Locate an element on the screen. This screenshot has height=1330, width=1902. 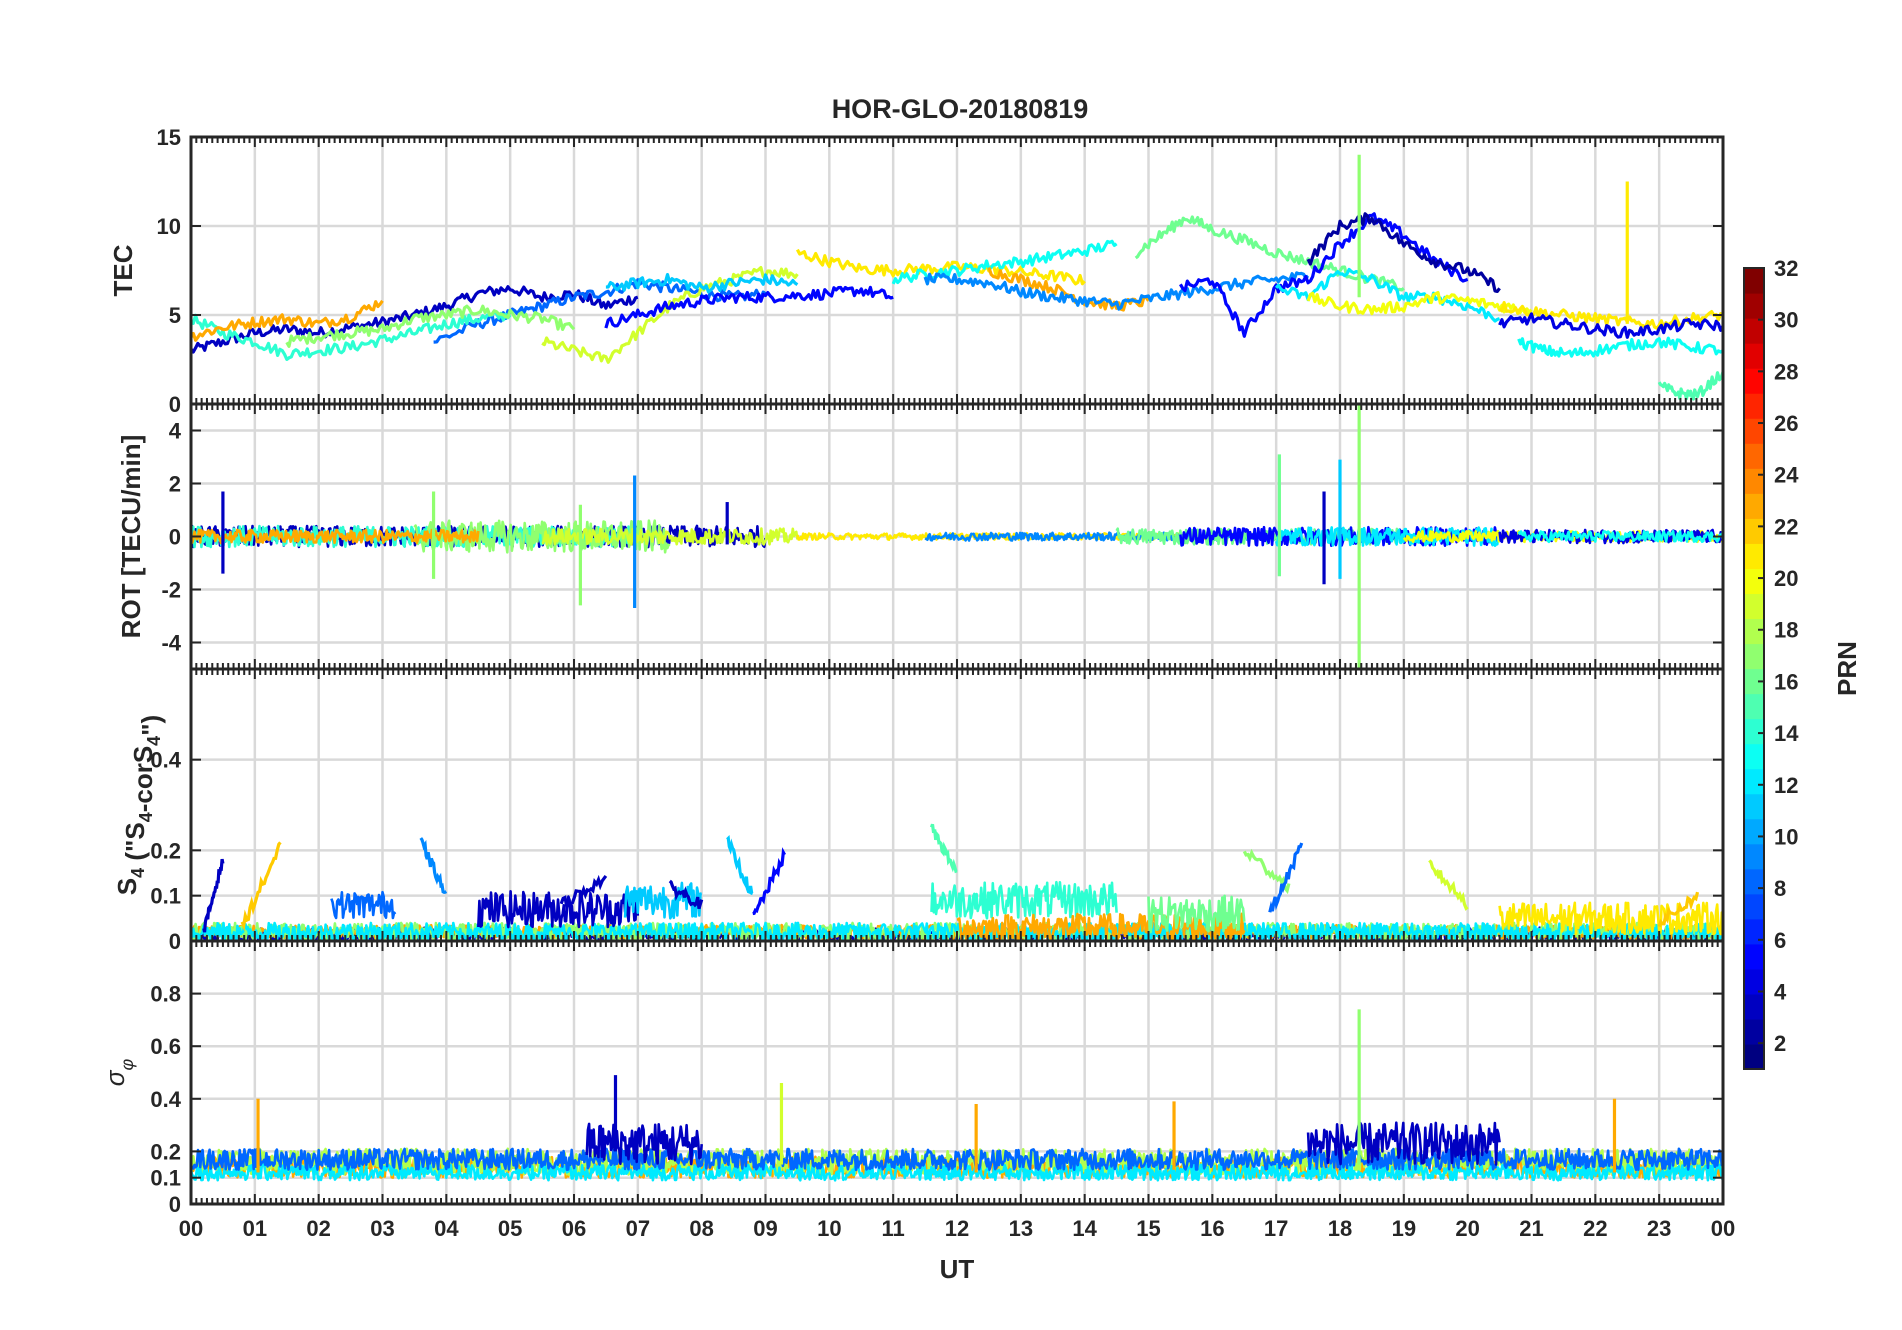
x-tick-label: 19 is located at coordinates (1404, 1228).